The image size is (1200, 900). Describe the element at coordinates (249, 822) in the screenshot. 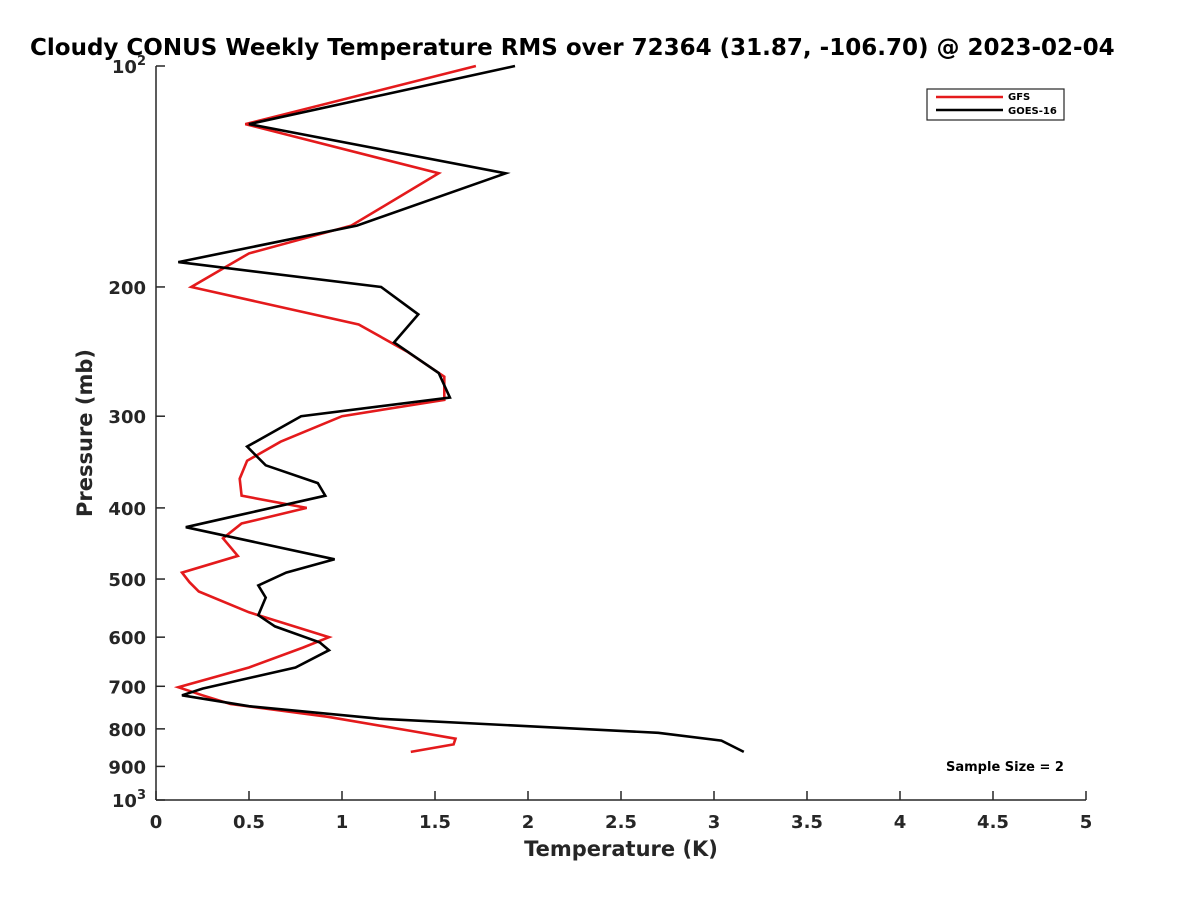

I see `x-tick-label: 0.5` at that location.